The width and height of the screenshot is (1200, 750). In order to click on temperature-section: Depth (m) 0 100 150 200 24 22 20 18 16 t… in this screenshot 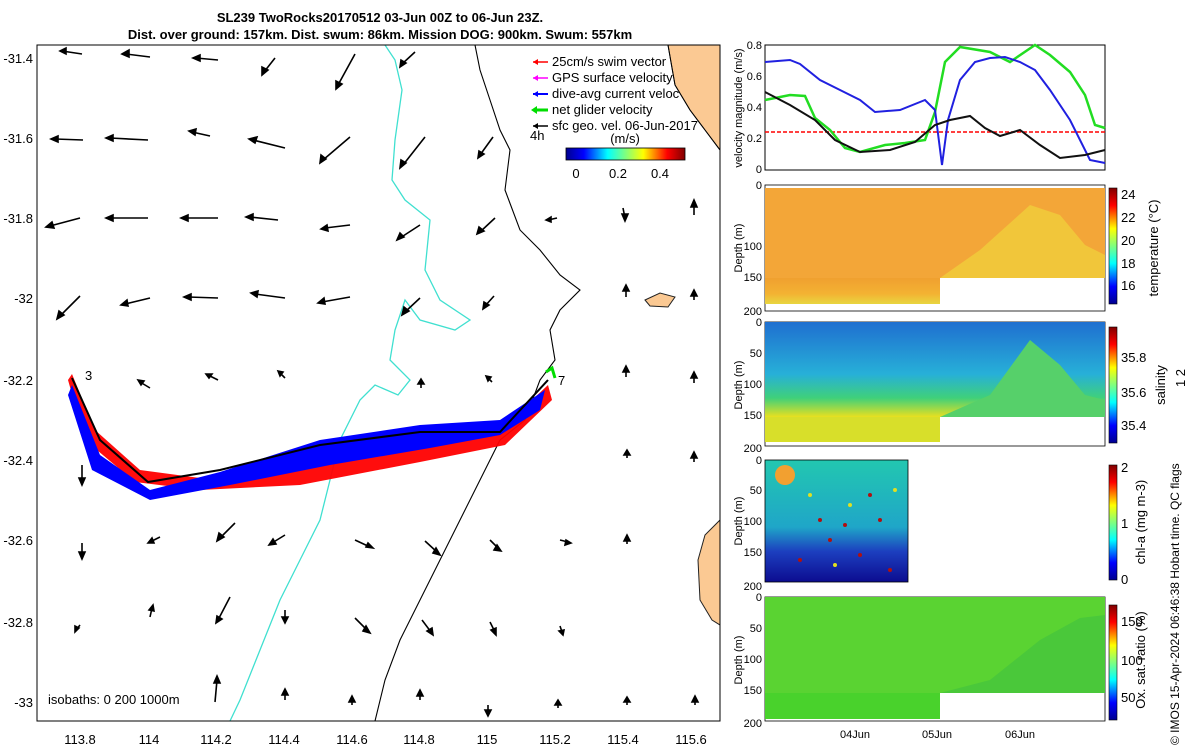, I will do `click(947, 249)`.